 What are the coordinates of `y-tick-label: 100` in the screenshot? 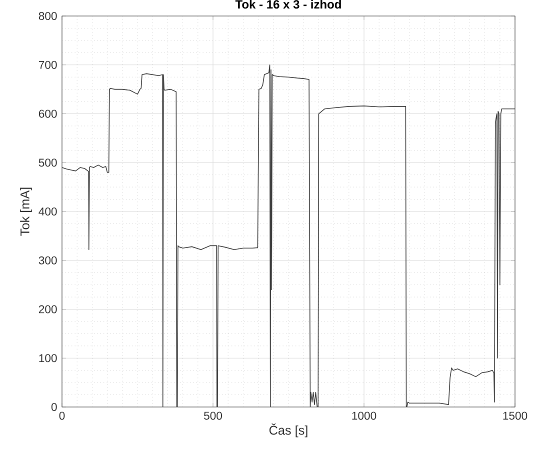 It's located at (48, 358).